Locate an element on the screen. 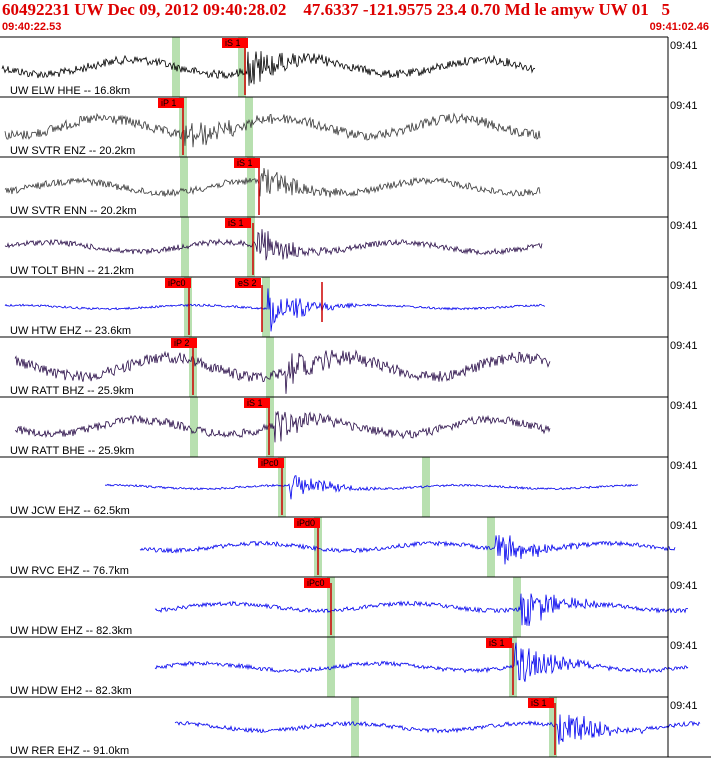 This screenshot has height=758, width=711. window-start-time: 09:40:22.53 is located at coordinates (32, 27).